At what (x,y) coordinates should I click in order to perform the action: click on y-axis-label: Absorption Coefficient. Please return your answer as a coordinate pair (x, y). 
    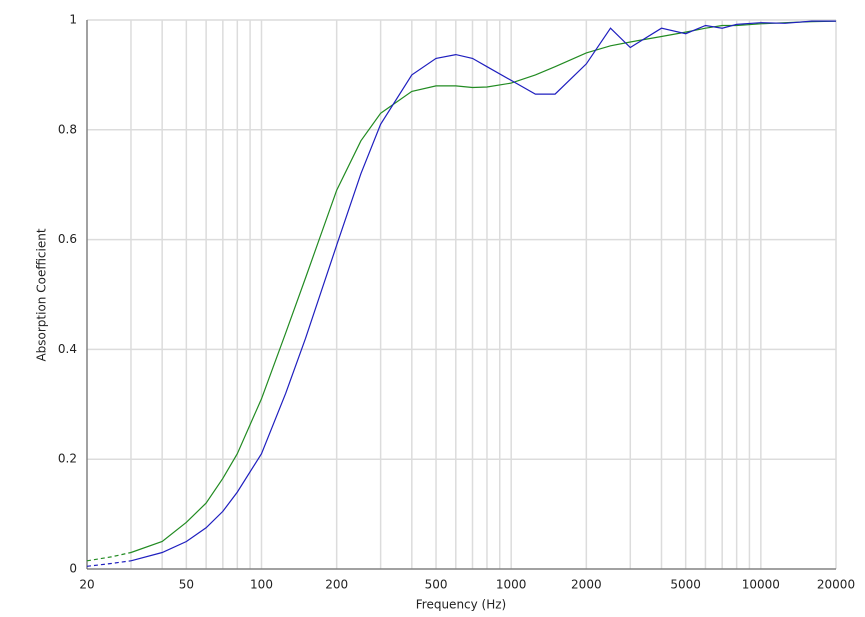
    Looking at the image, I should click on (42, 294).